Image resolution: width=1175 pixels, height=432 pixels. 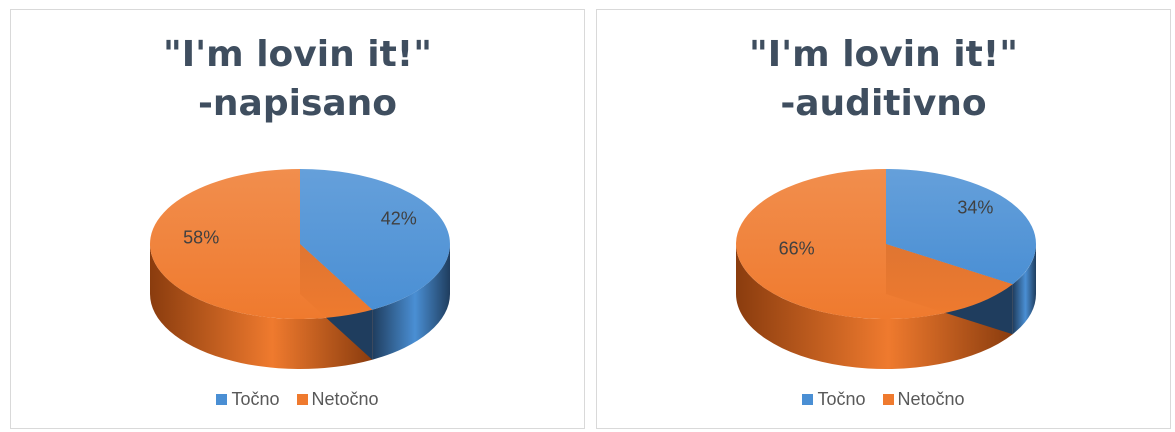 I want to click on pie-chart: 34% 66%, so click(x=886, y=269).